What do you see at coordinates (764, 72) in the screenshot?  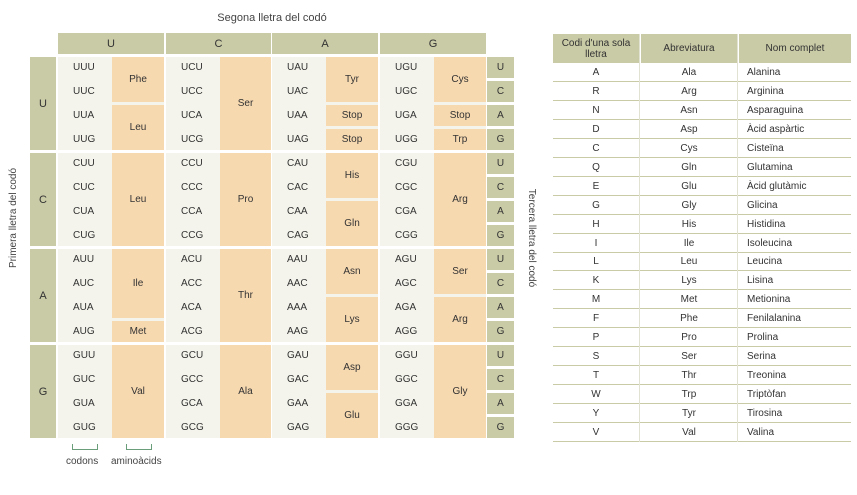 I see `full-name: Alanina` at bounding box center [764, 72].